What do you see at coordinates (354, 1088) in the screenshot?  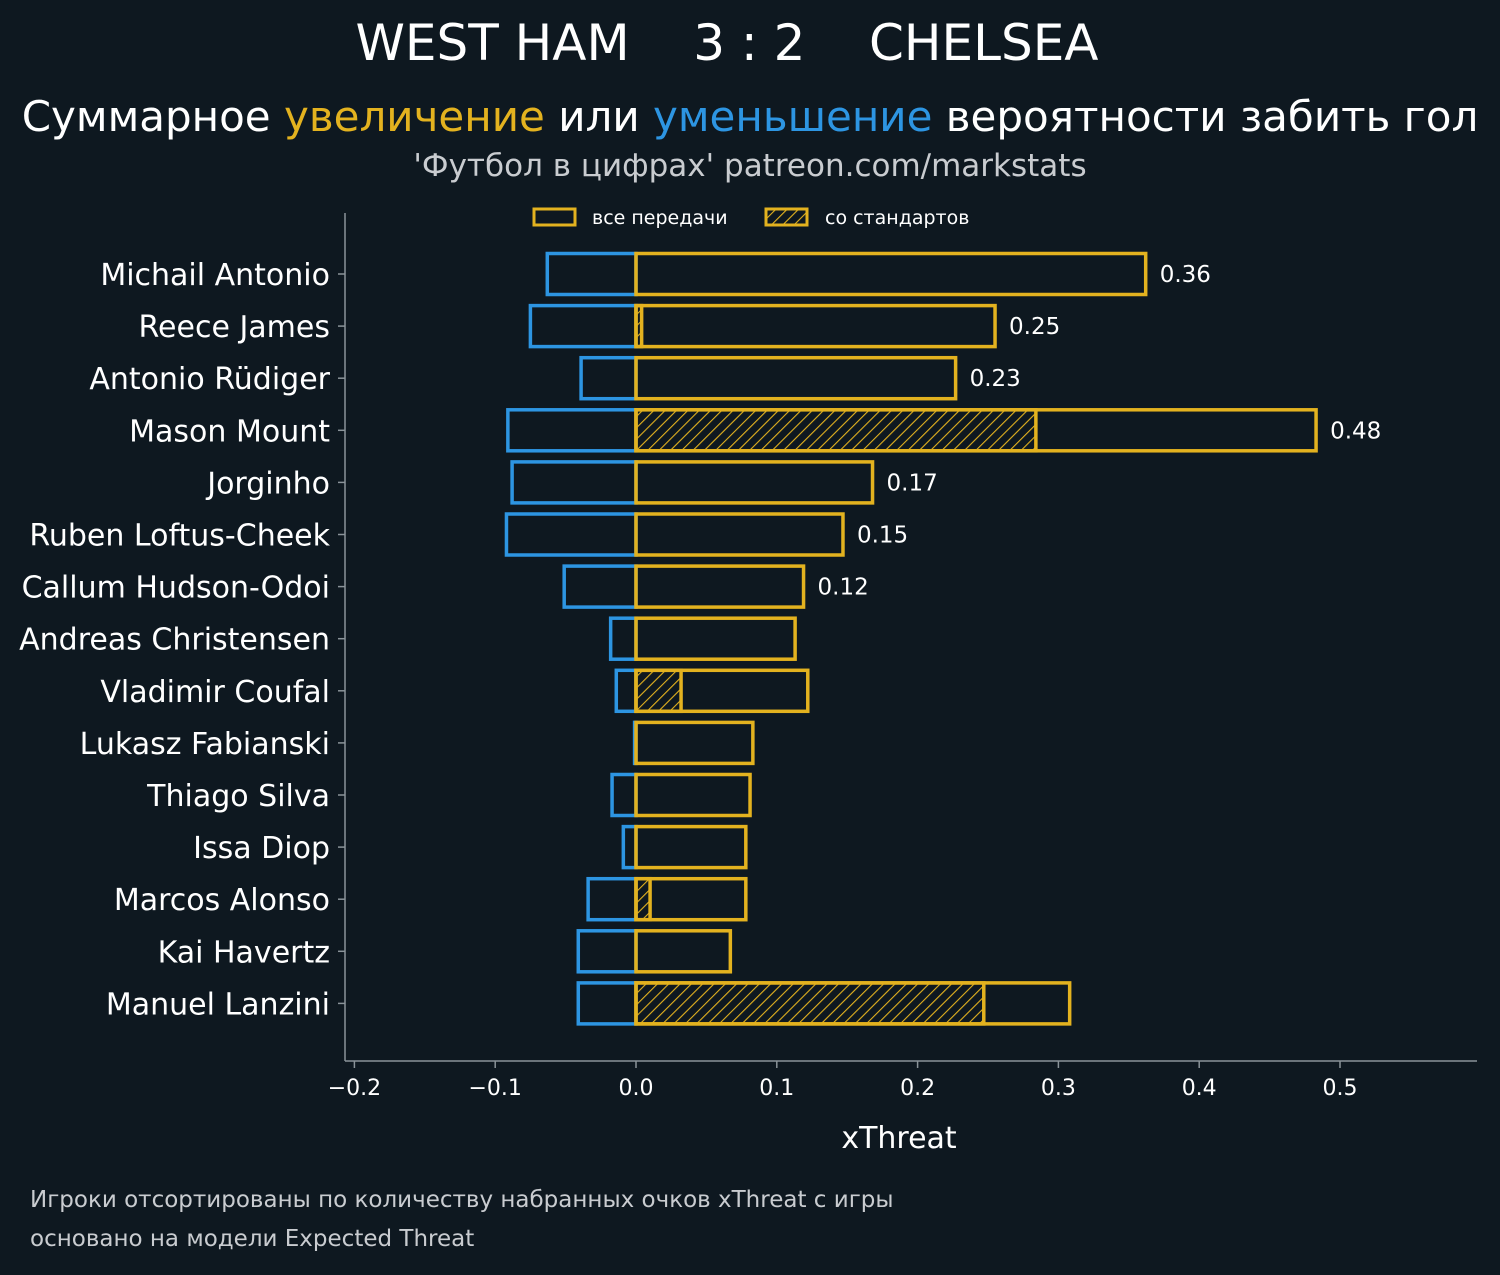 I see `x-tick-label: −0.2` at bounding box center [354, 1088].